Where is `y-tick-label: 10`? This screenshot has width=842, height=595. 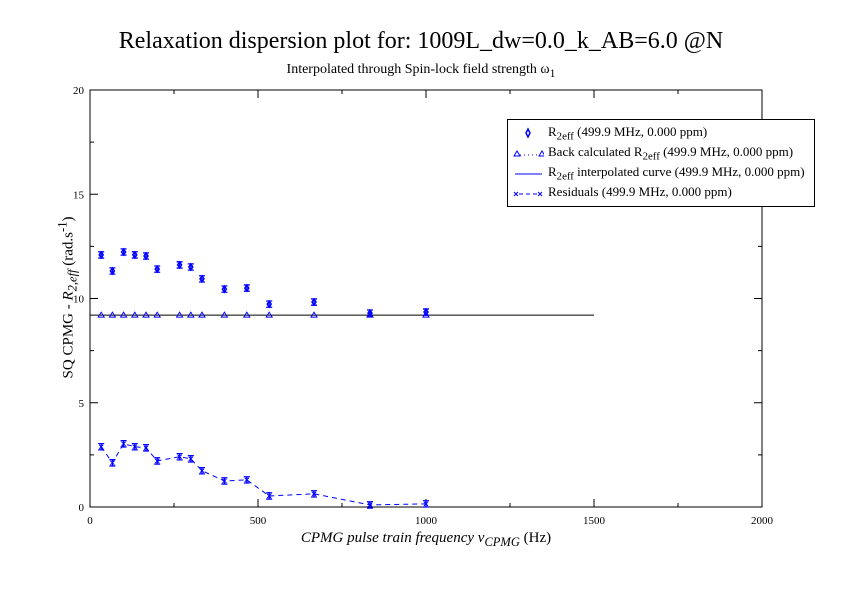 y-tick-label: 10 is located at coordinates (79, 300).